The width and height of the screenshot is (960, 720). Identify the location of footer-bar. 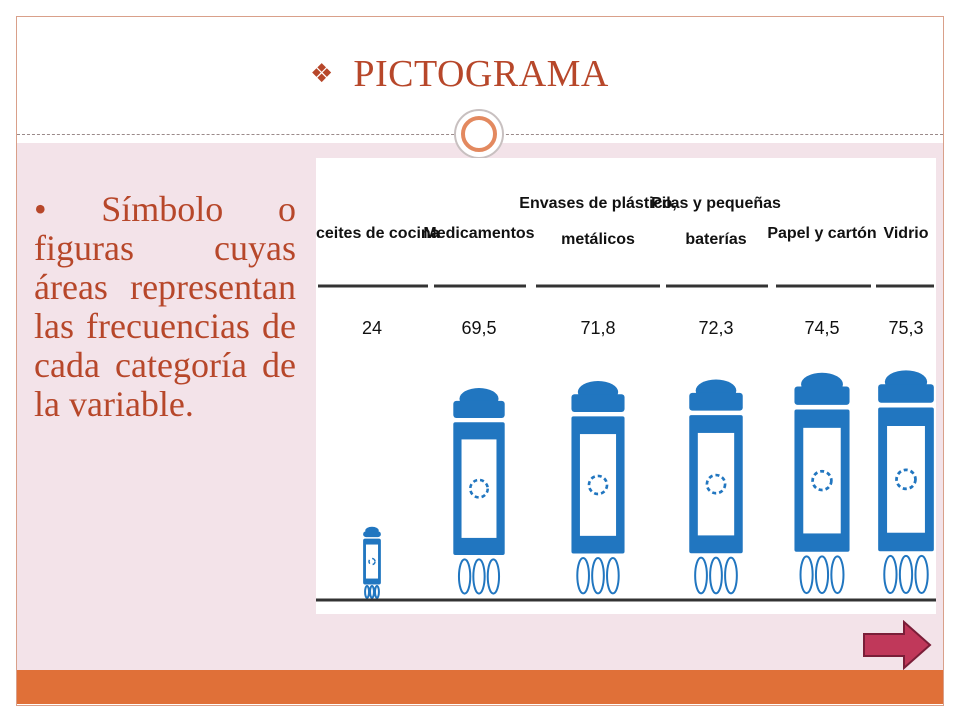
(480, 687).